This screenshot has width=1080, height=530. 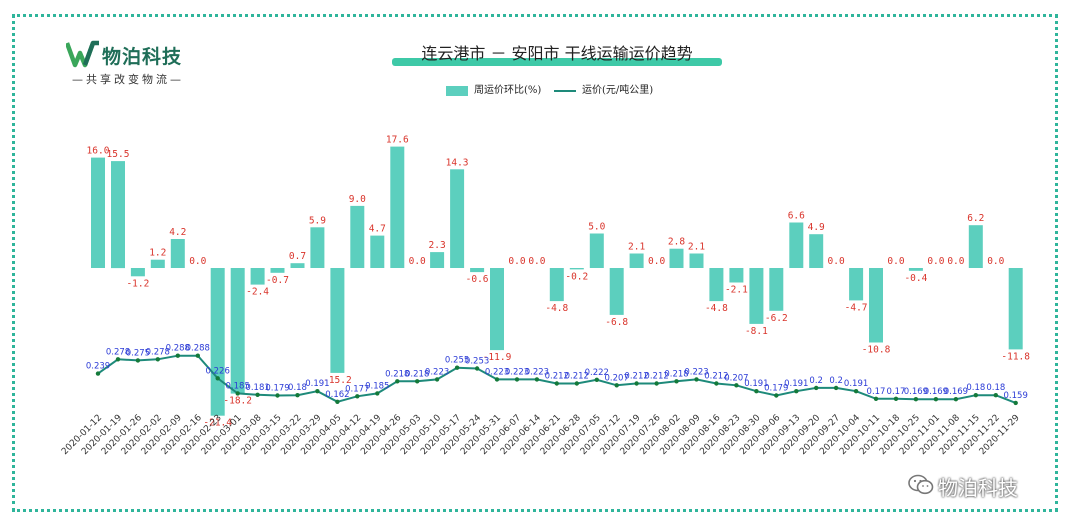 I want to click on bar-value-label: -1.2, so click(x=137, y=283).